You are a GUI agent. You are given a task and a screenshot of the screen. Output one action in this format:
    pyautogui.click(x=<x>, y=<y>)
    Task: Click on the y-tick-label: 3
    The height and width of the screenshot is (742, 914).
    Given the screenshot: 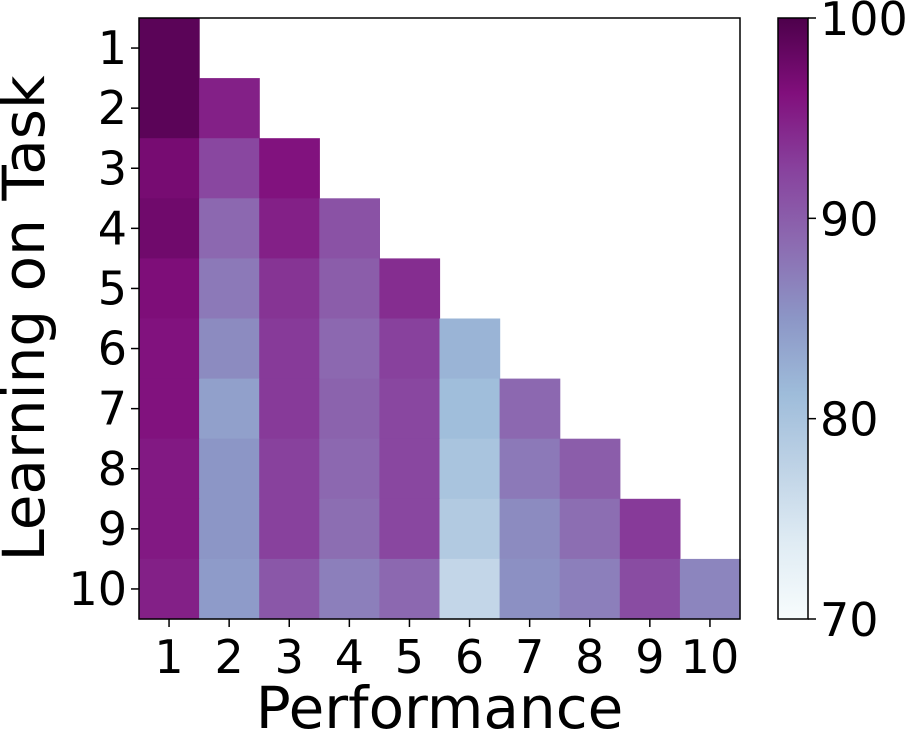 What is the action you would take?
    pyautogui.click(x=112, y=168)
    